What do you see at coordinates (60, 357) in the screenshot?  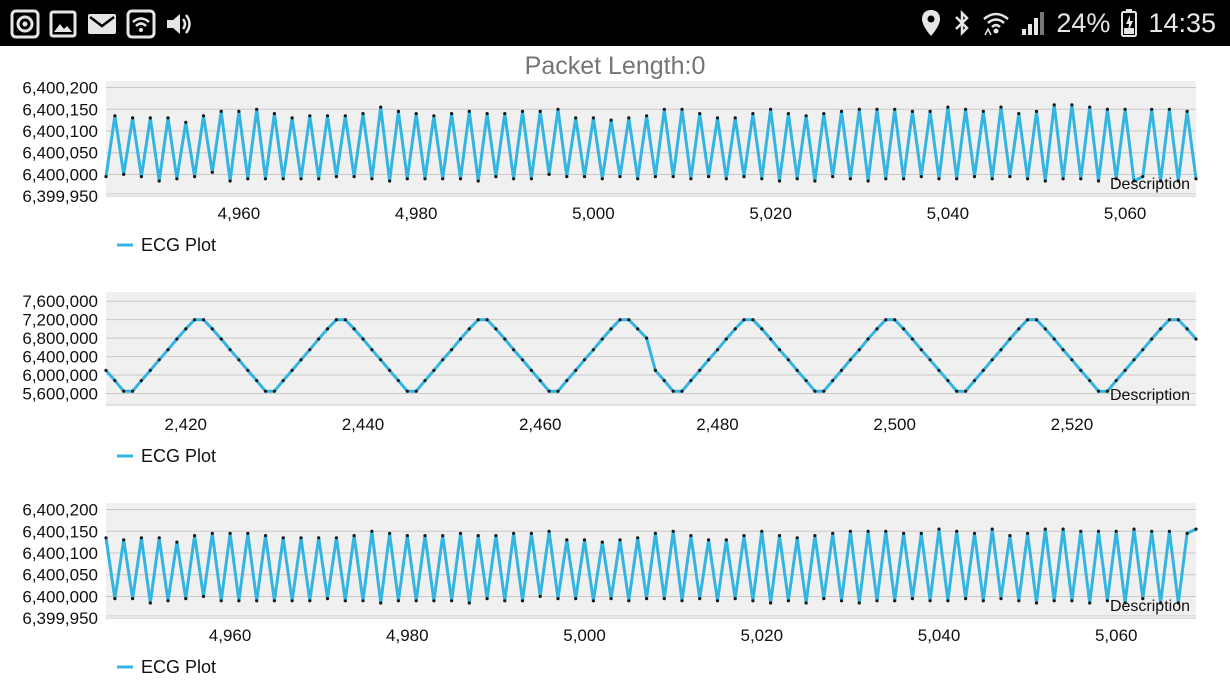 I see `y-tick-label: 6,400,000` at bounding box center [60, 357].